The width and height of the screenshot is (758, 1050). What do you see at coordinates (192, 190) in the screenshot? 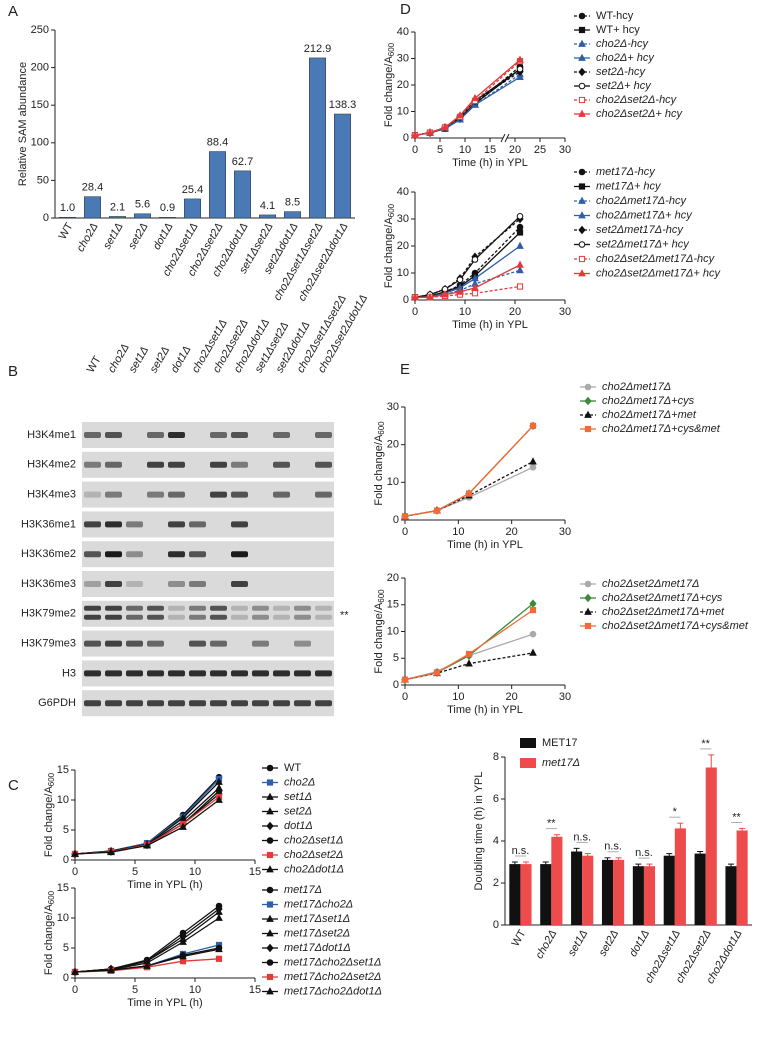
I see `data-label: 25.4` at bounding box center [192, 190].